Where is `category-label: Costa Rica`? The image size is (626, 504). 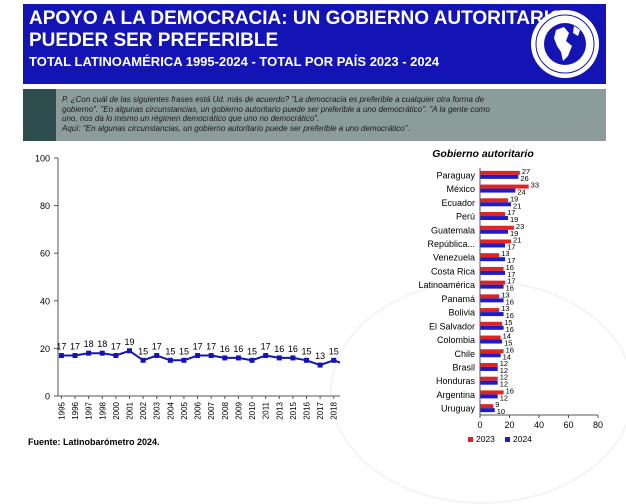
category-label: Costa Rica is located at coordinates (453, 271).